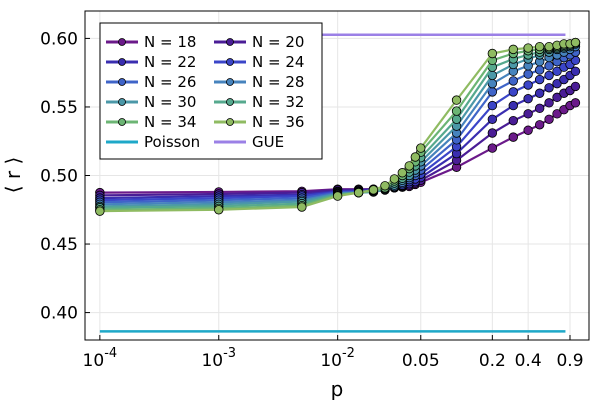 Image resolution: width=600 pixels, height=400 pixels. I want to click on legend-entry: N = 28, so click(259, 82).